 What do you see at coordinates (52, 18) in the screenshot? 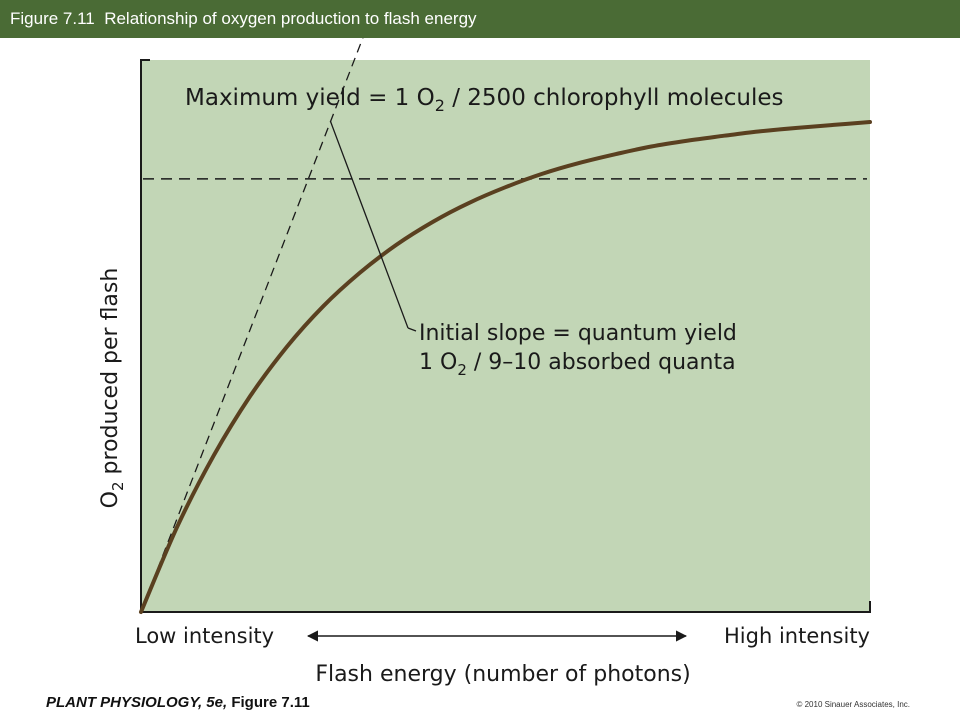
I see `figure-number: Figure 7.11` at bounding box center [52, 18].